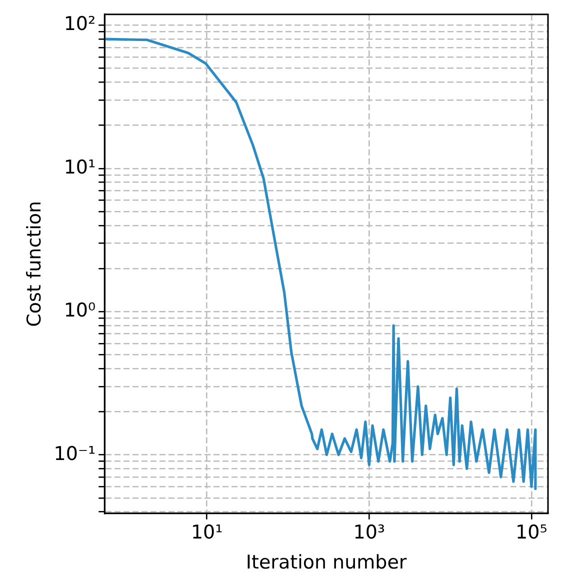 This screenshot has height=581, width=570. I want to click on y-axis-title: Cost function, so click(34, 263).